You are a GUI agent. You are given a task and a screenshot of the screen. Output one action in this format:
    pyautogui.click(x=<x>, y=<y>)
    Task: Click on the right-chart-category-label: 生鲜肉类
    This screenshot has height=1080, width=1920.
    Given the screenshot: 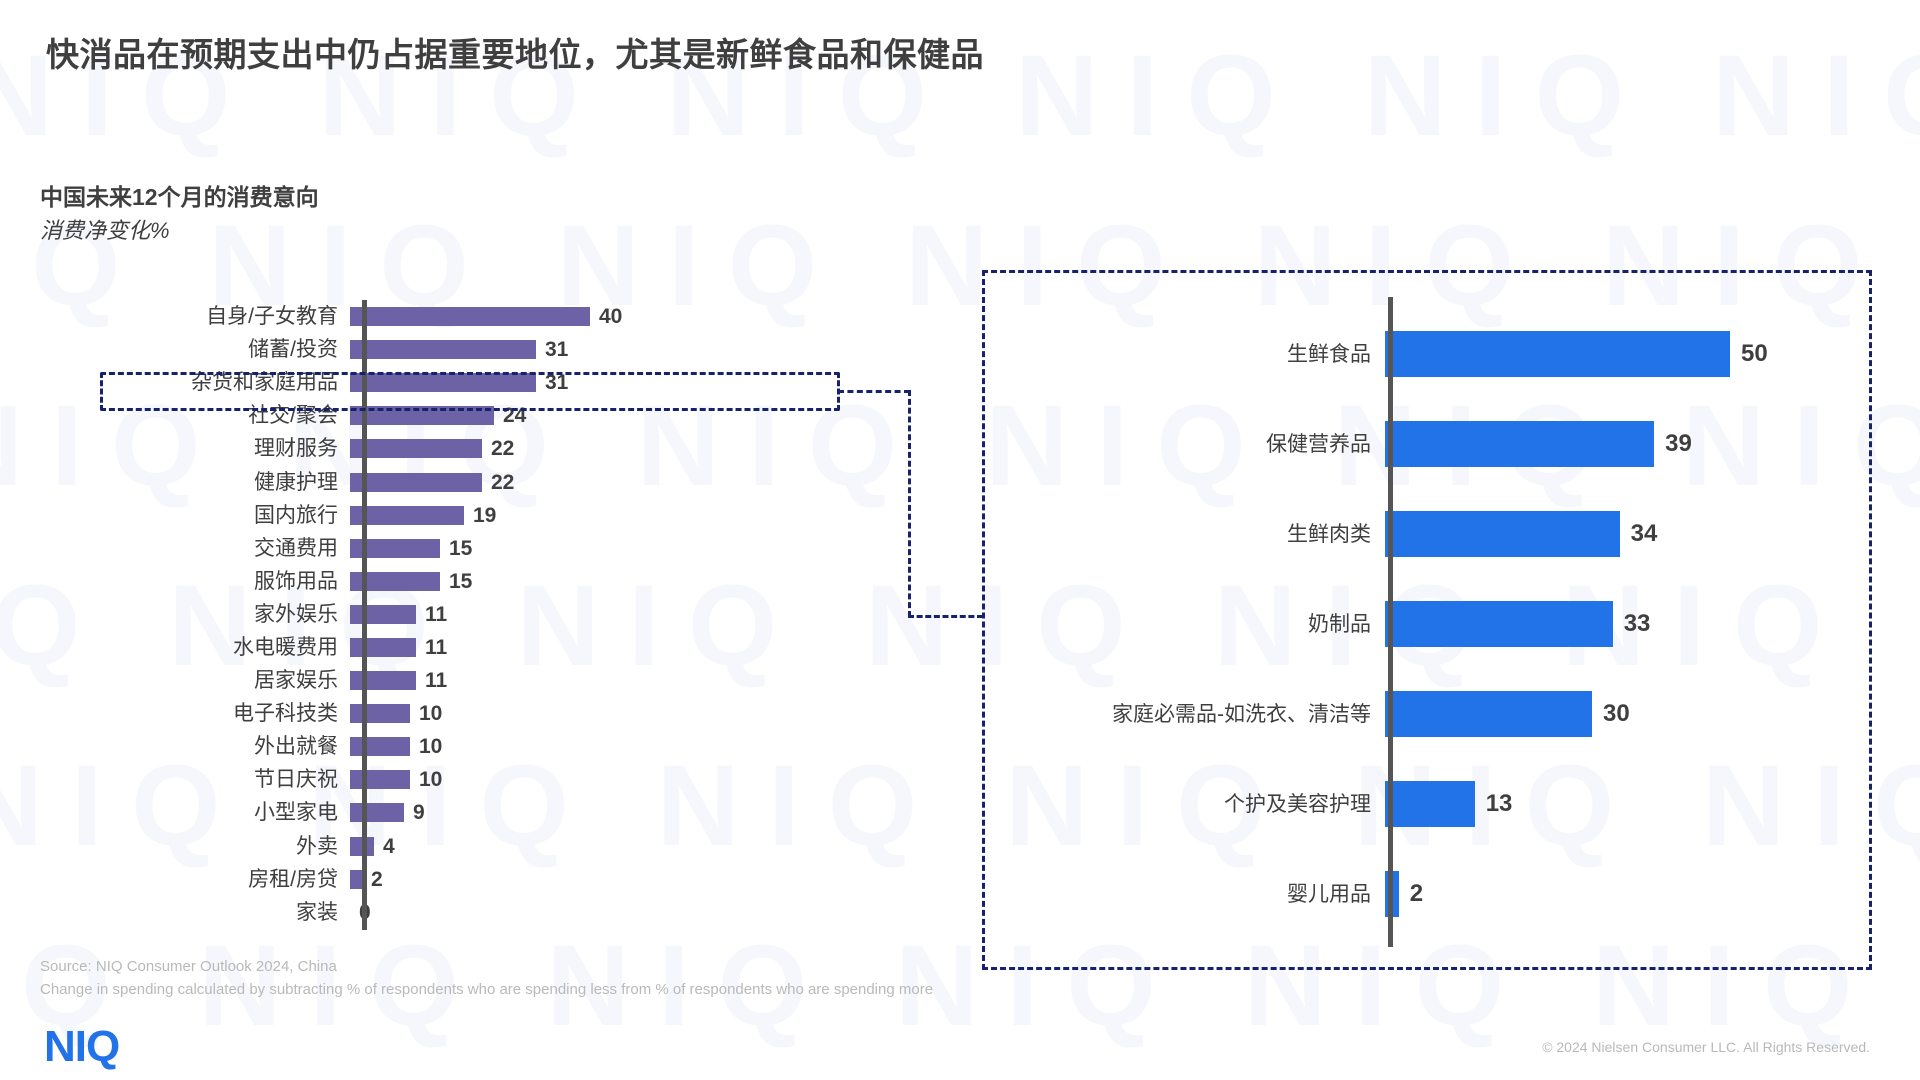 What is the action you would take?
    pyautogui.click(x=1329, y=534)
    